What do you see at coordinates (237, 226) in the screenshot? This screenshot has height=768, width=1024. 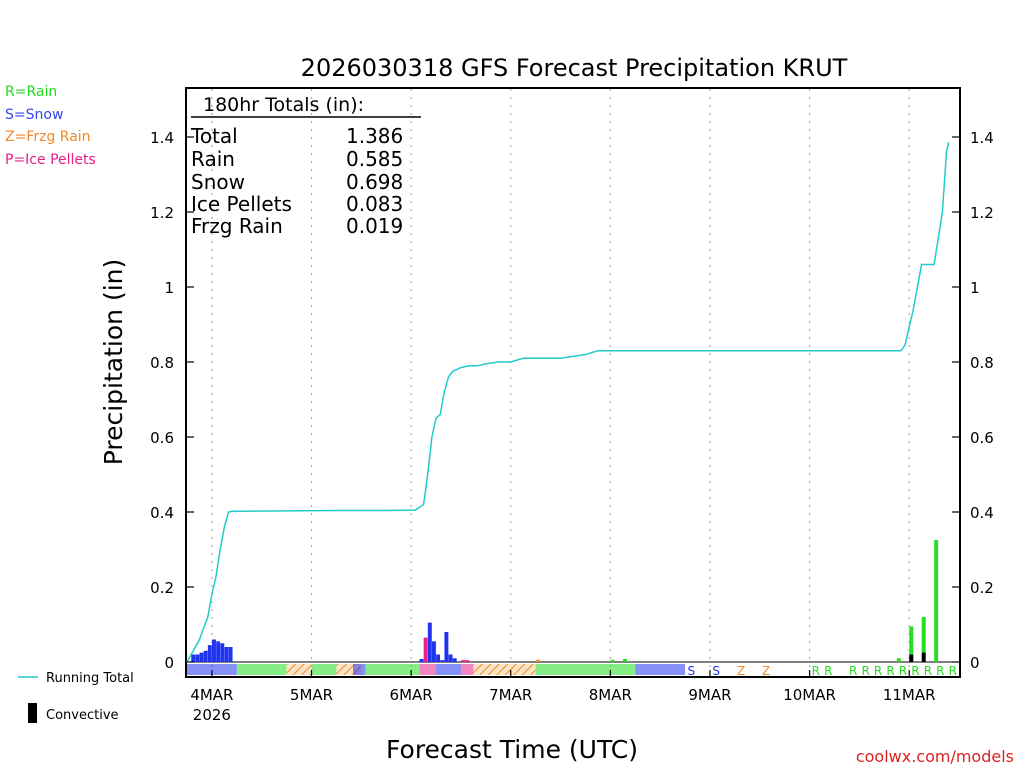 I see `totals-label-frzg-rain: Frzg Rain` at bounding box center [237, 226].